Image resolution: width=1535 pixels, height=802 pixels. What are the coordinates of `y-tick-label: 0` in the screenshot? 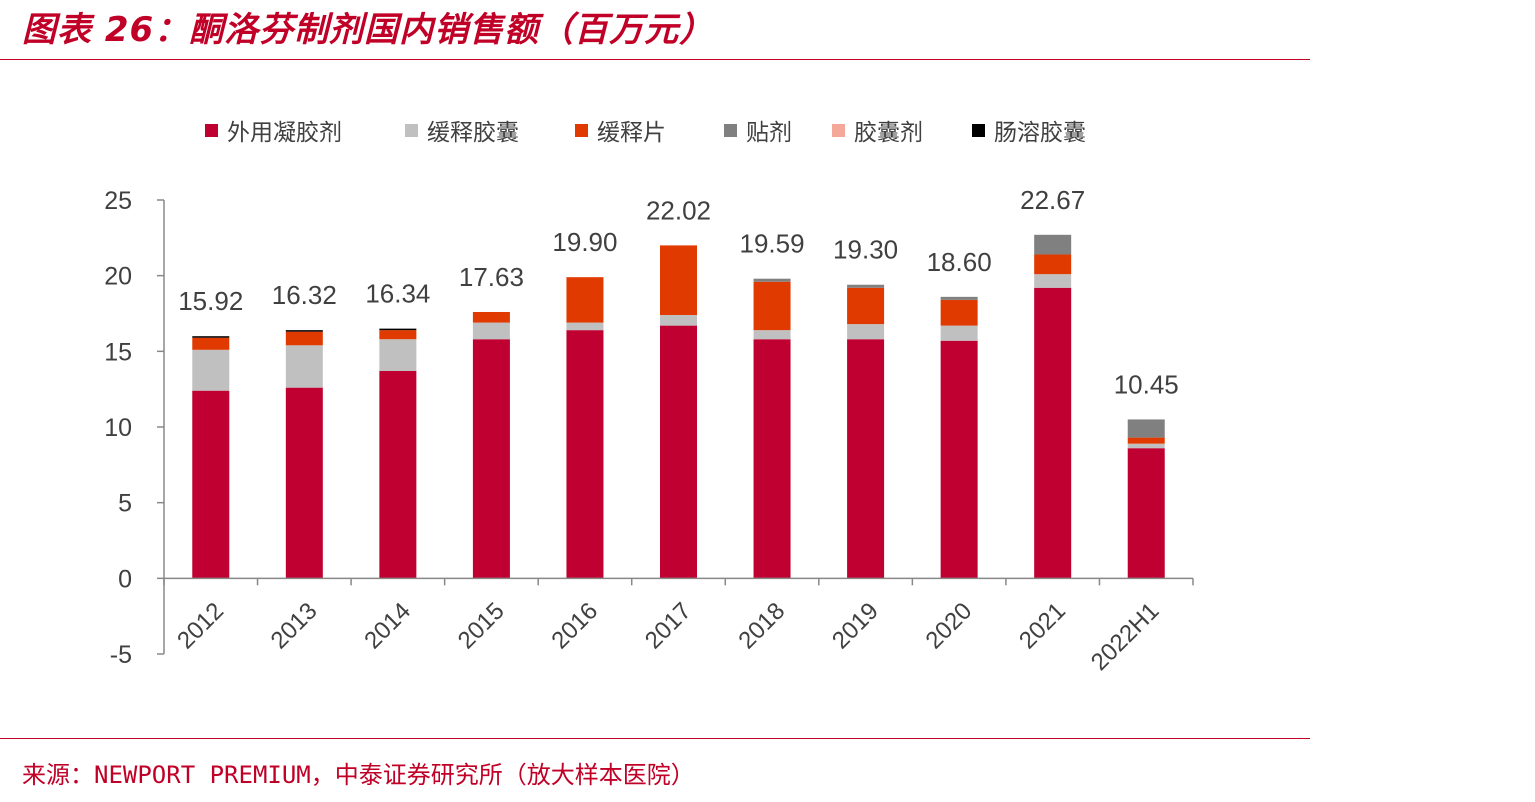 It's located at (125, 579).